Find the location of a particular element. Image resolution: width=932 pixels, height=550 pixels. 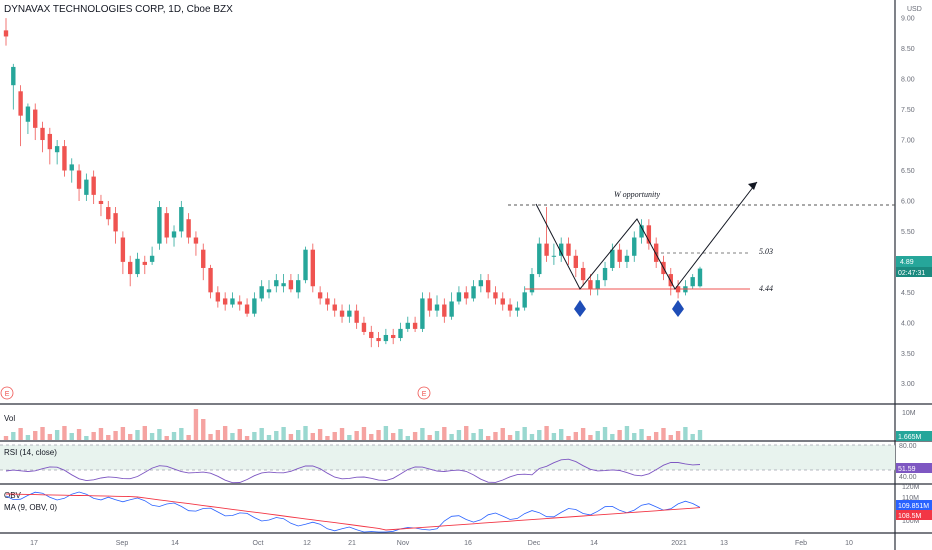

last-price-text: 4.89 is located at coordinates (907, 262).